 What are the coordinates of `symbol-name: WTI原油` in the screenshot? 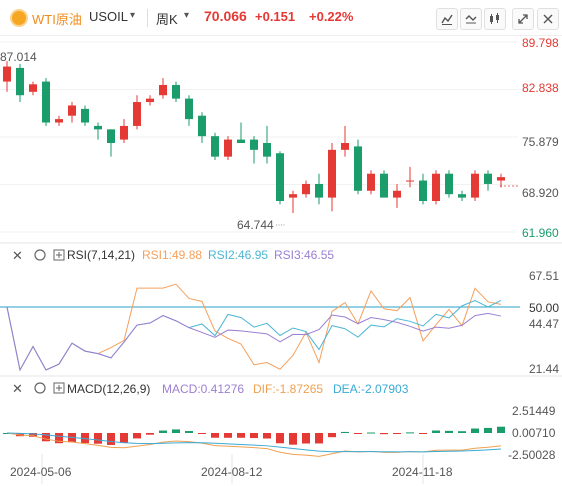 It's located at (57, 19).